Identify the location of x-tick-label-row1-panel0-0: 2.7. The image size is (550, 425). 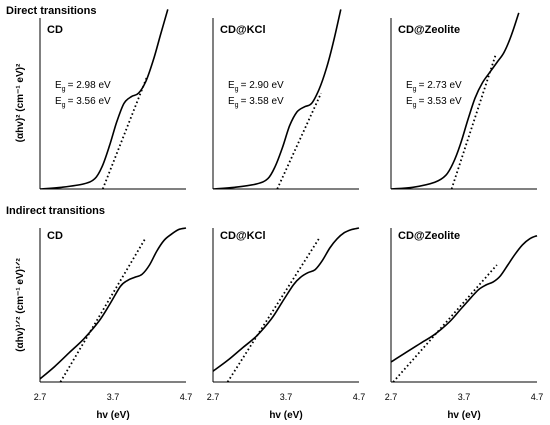
(40, 397).